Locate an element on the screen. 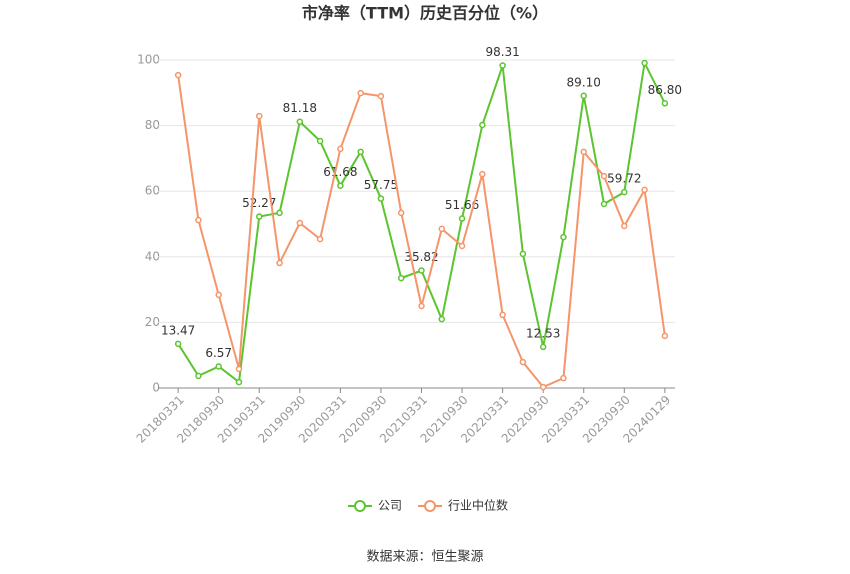 This screenshot has width=850, height=574. source: 数据来源：恒生聚源 is located at coordinates (424, 557).